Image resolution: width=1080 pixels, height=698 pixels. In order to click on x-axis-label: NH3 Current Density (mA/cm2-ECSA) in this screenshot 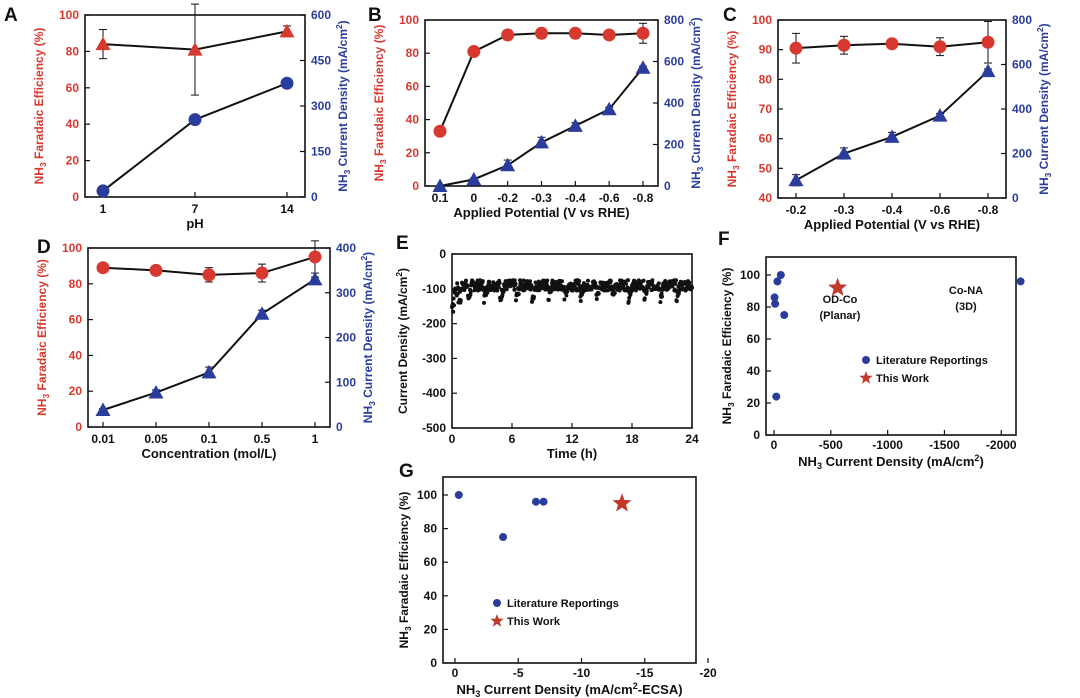, I will do `click(569, 689)`.